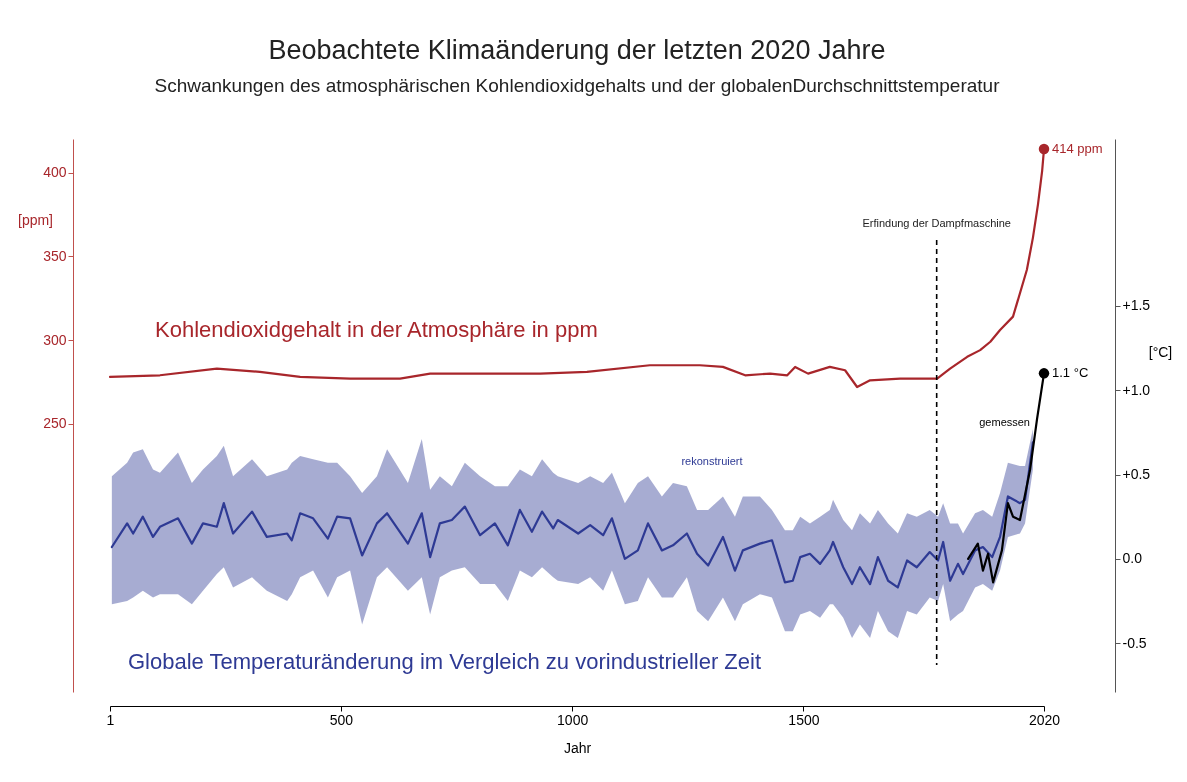  What do you see at coordinates (577, 50) in the screenshot?
I see `chart-title: Beobachtete Klimaänderung der letzten 2020 Jahre` at bounding box center [577, 50].